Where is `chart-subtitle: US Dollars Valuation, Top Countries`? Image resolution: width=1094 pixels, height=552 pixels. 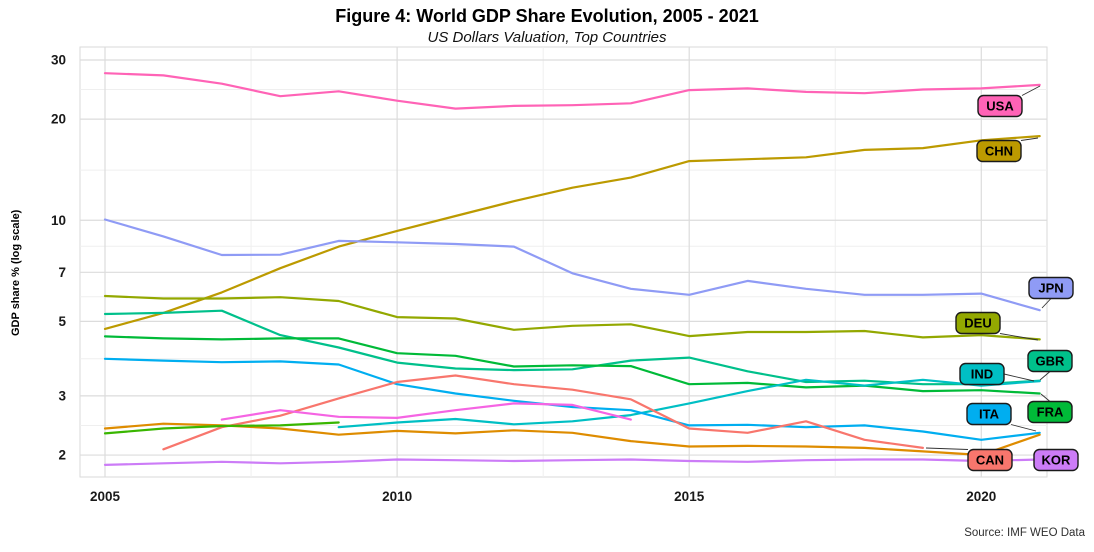
chart-subtitle: US Dollars Valuation, Top Countries is located at coordinates (547, 37).